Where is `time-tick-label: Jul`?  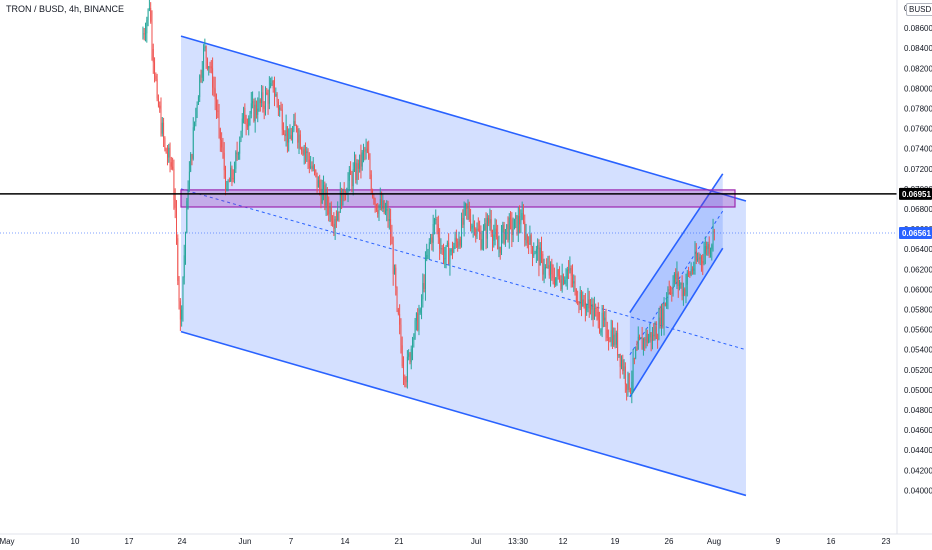 time-tick-label: Jul is located at coordinates (476, 541).